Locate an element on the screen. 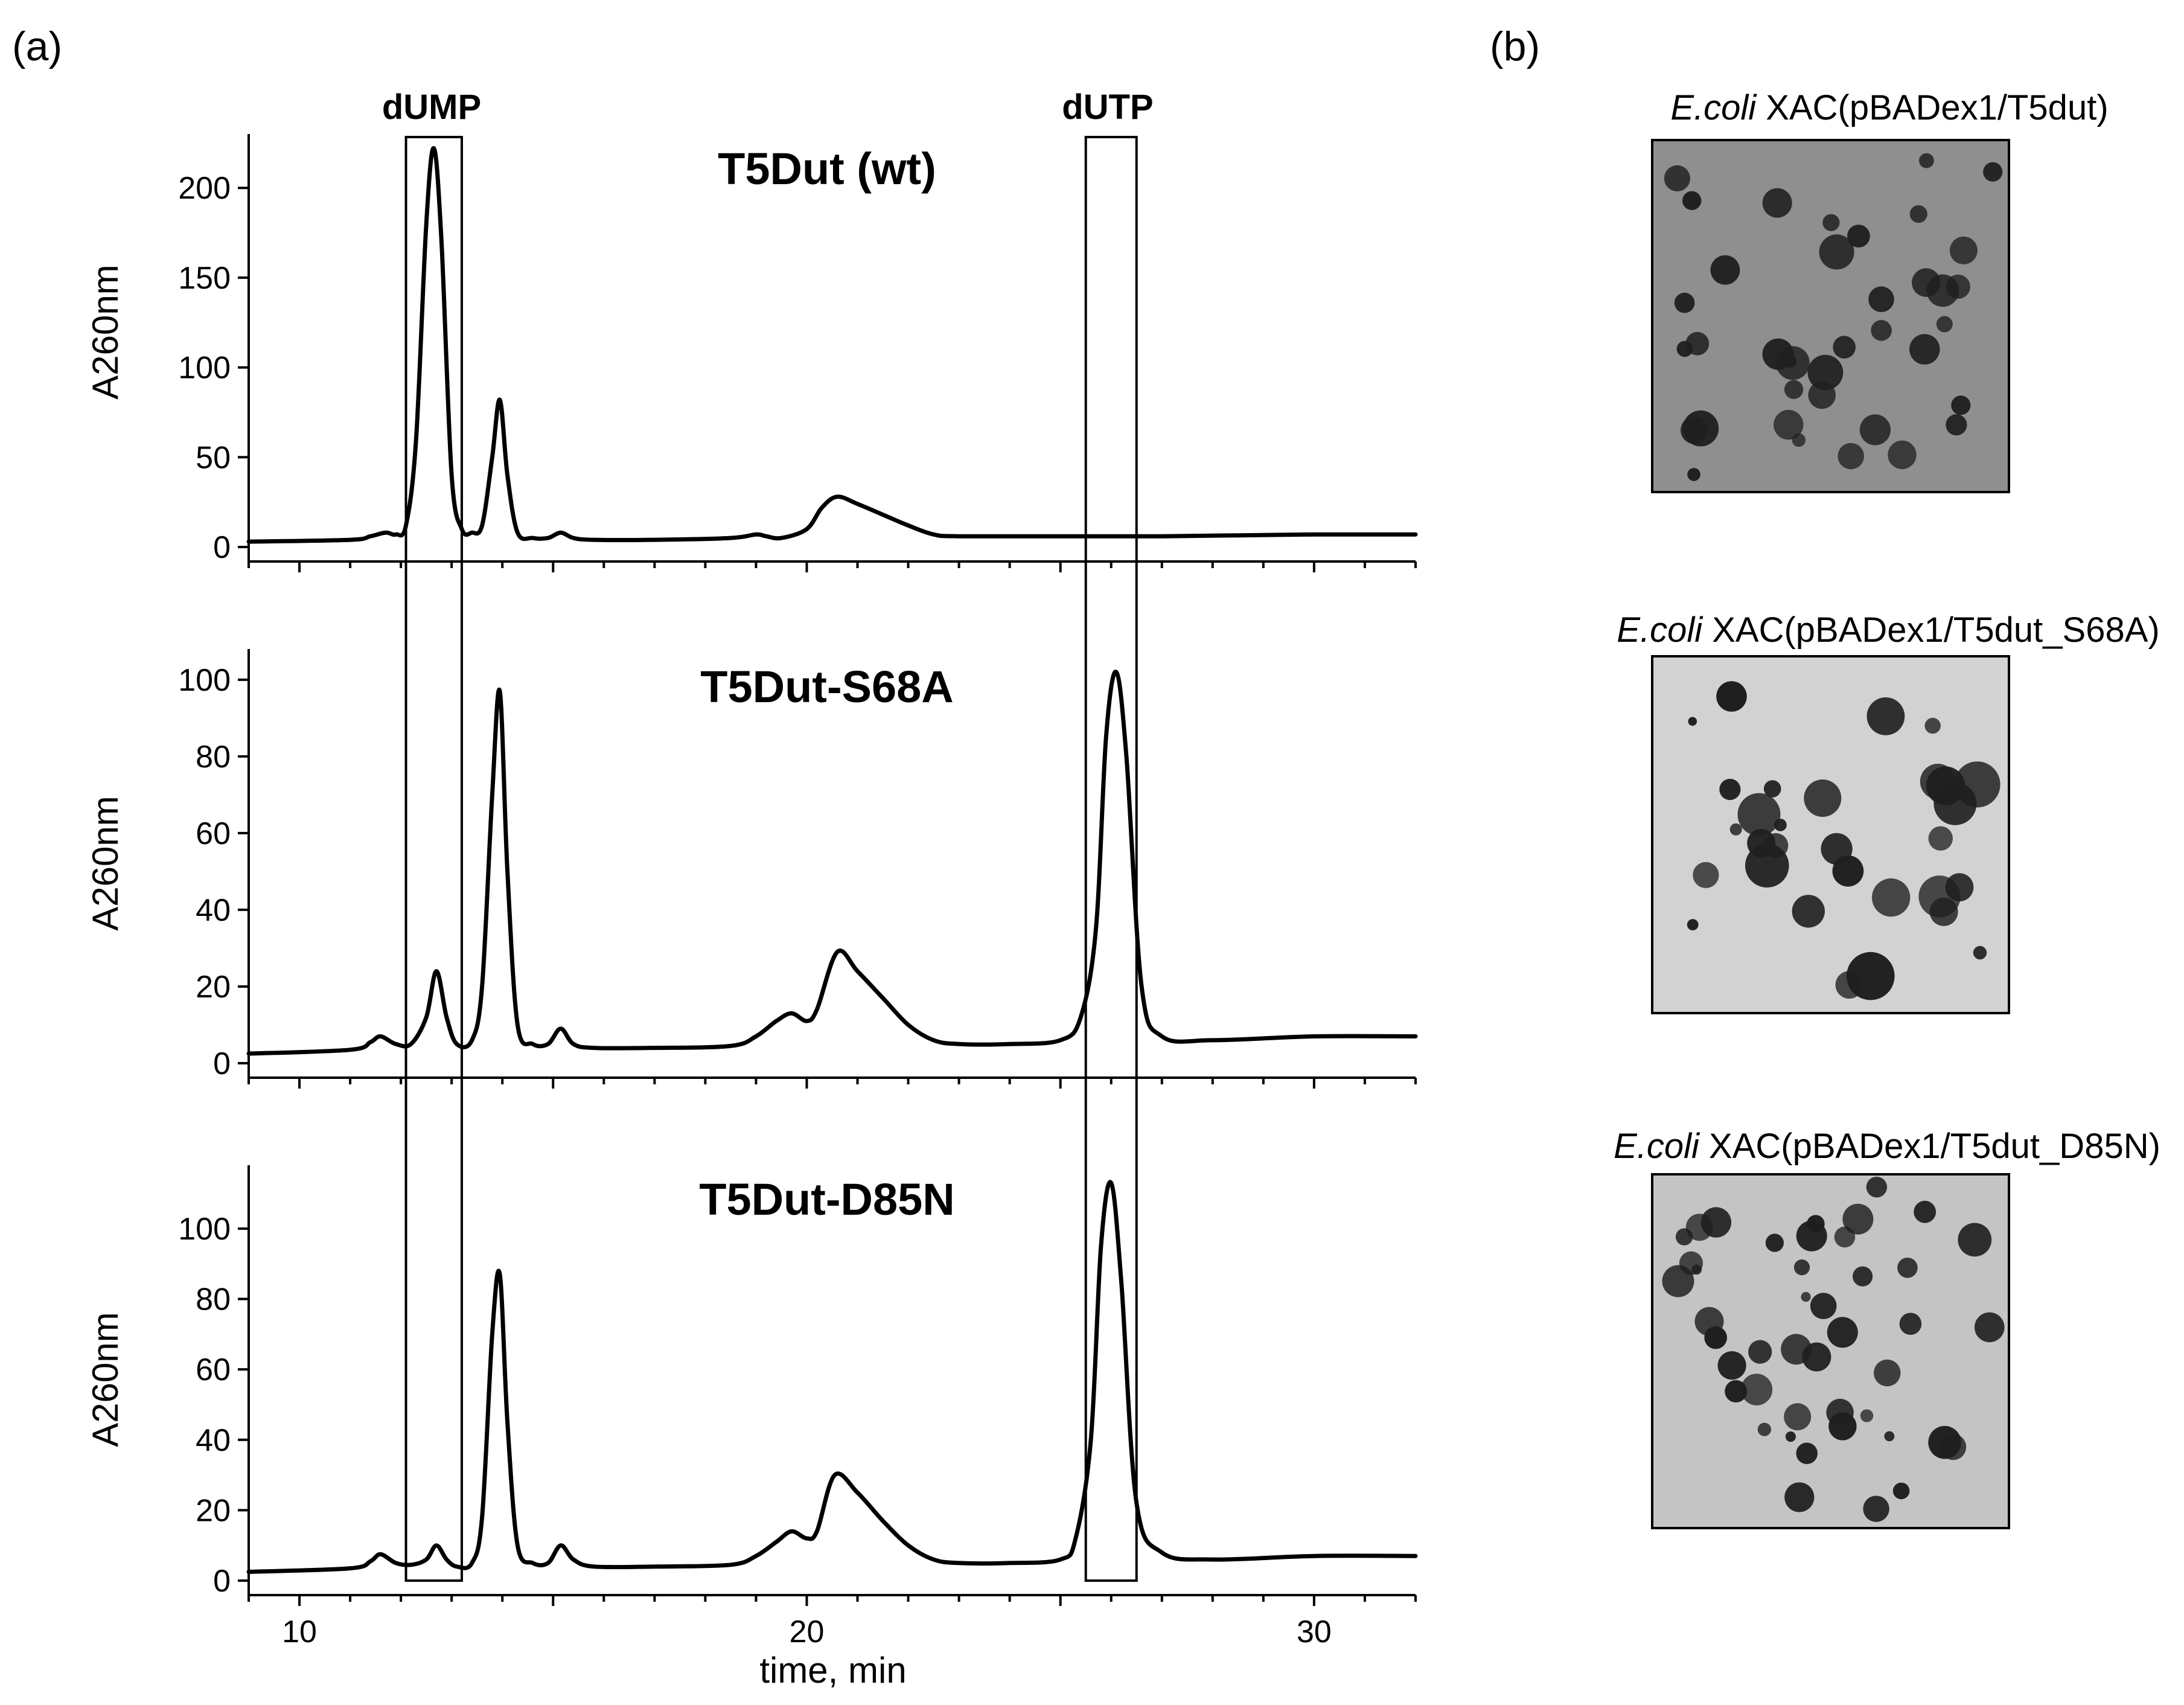  strain-plasmid: XAC(pBADex1/T5dut) is located at coordinates (1932, 108).